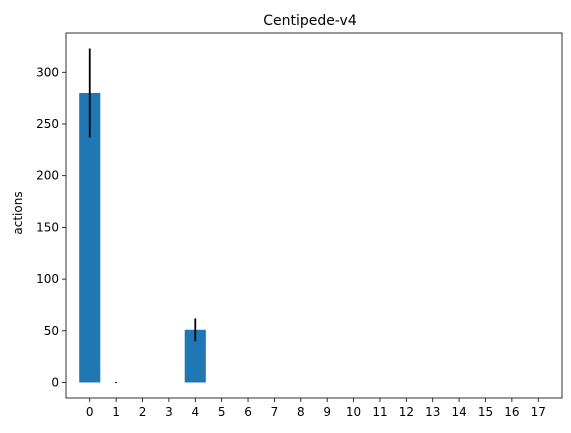  What do you see at coordinates (143, 412) in the screenshot?
I see `x-tick-label: 2` at bounding box center [143, 412].